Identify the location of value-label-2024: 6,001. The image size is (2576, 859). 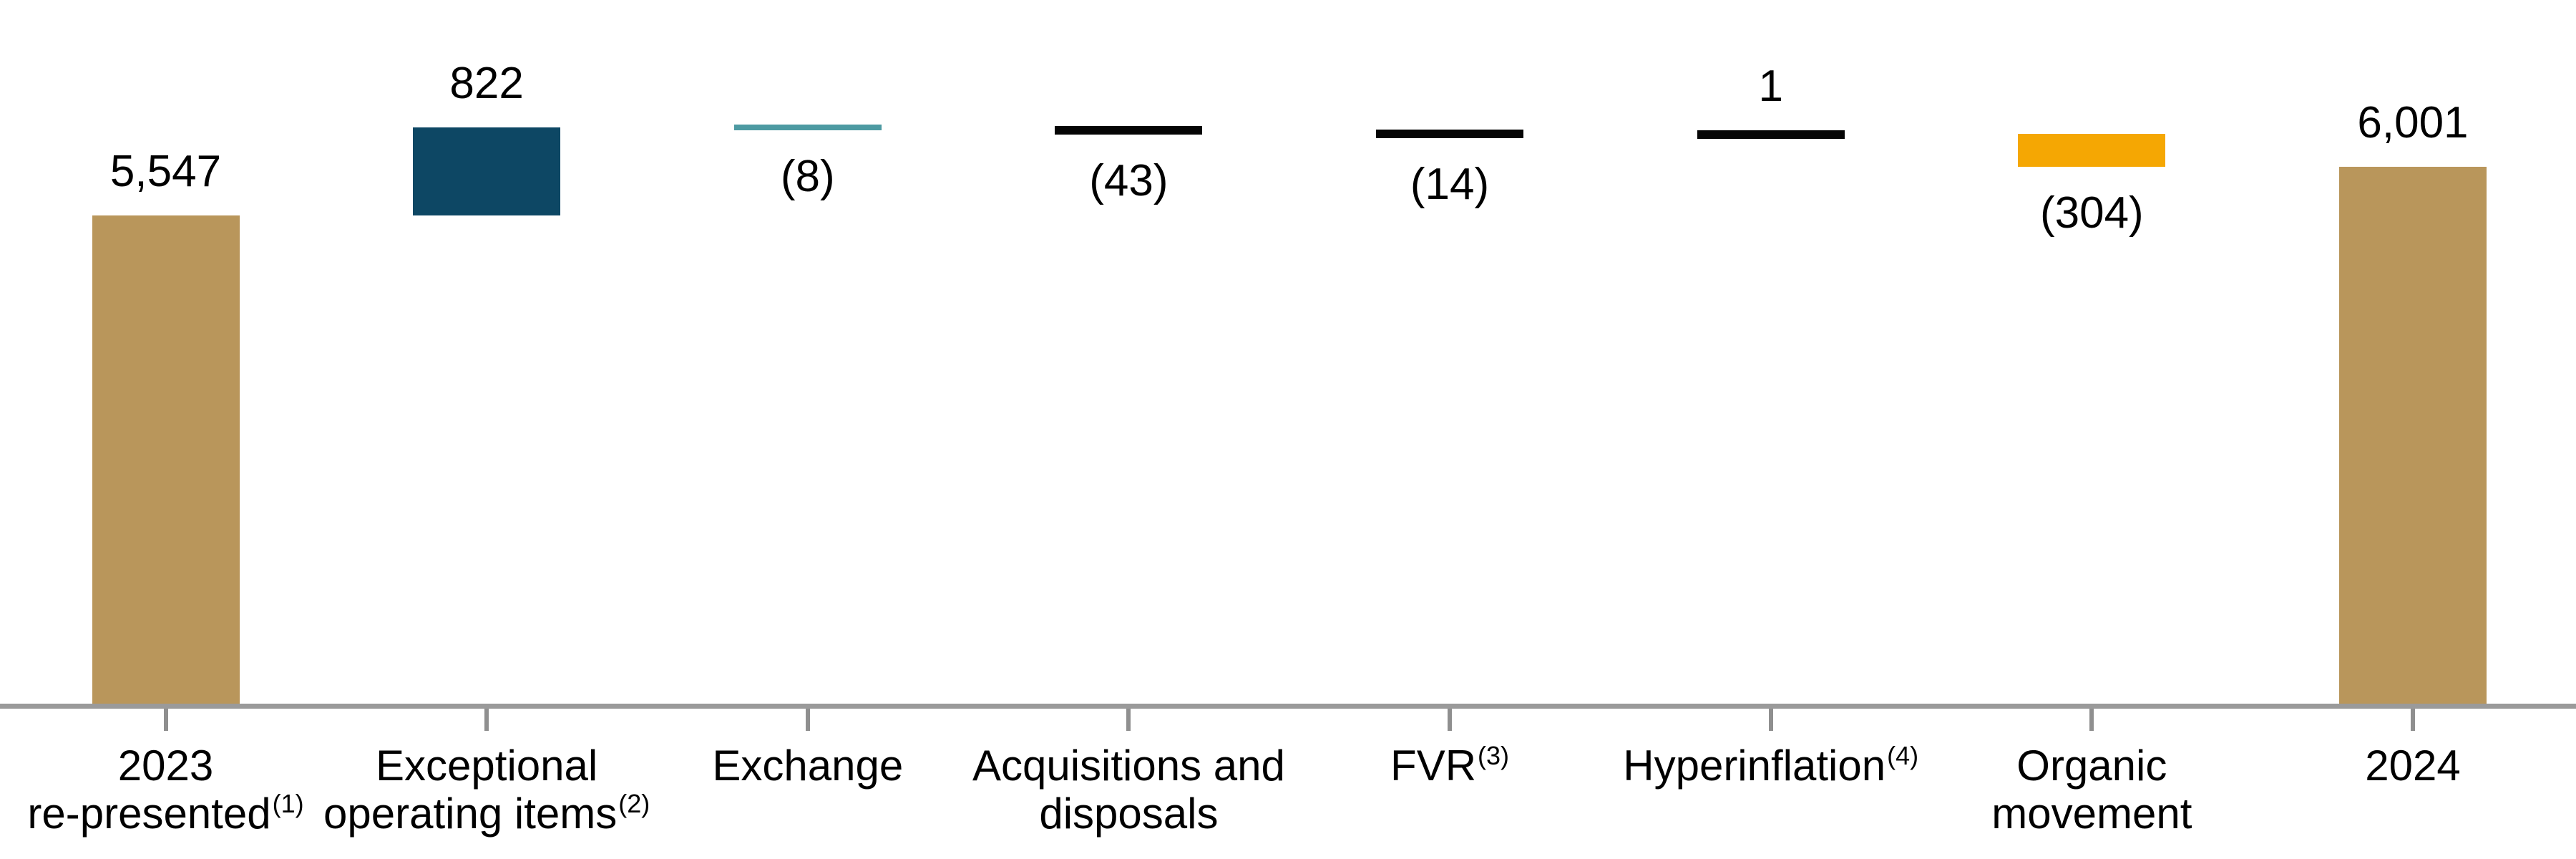
(2413, 122).